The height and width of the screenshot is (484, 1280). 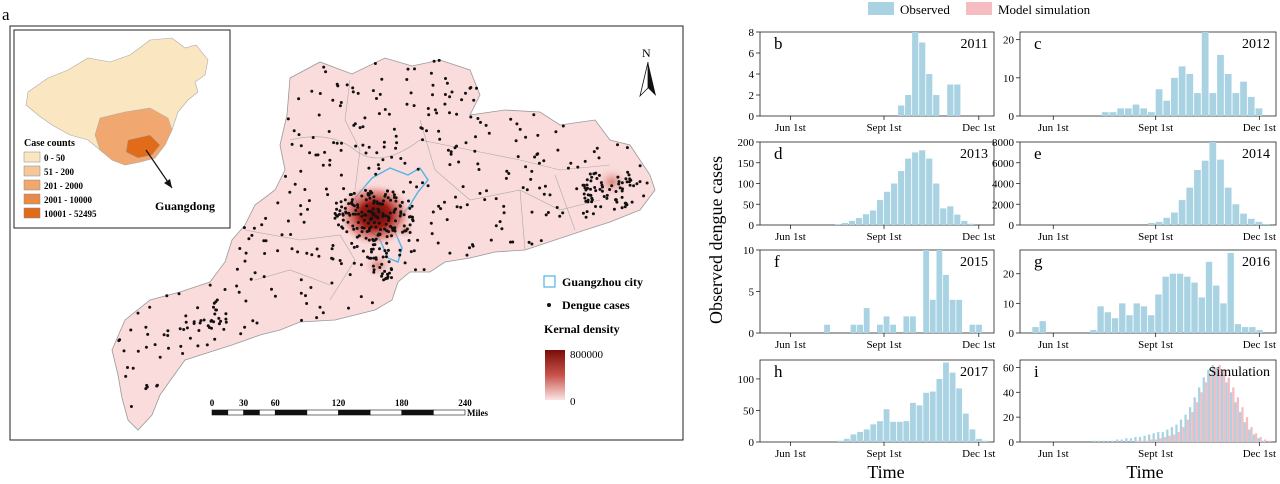 What do you see at coordinates (549, 281) in the screenshot?
I see `legend-guangzhou-swatch` at bounding box center [549, 281].